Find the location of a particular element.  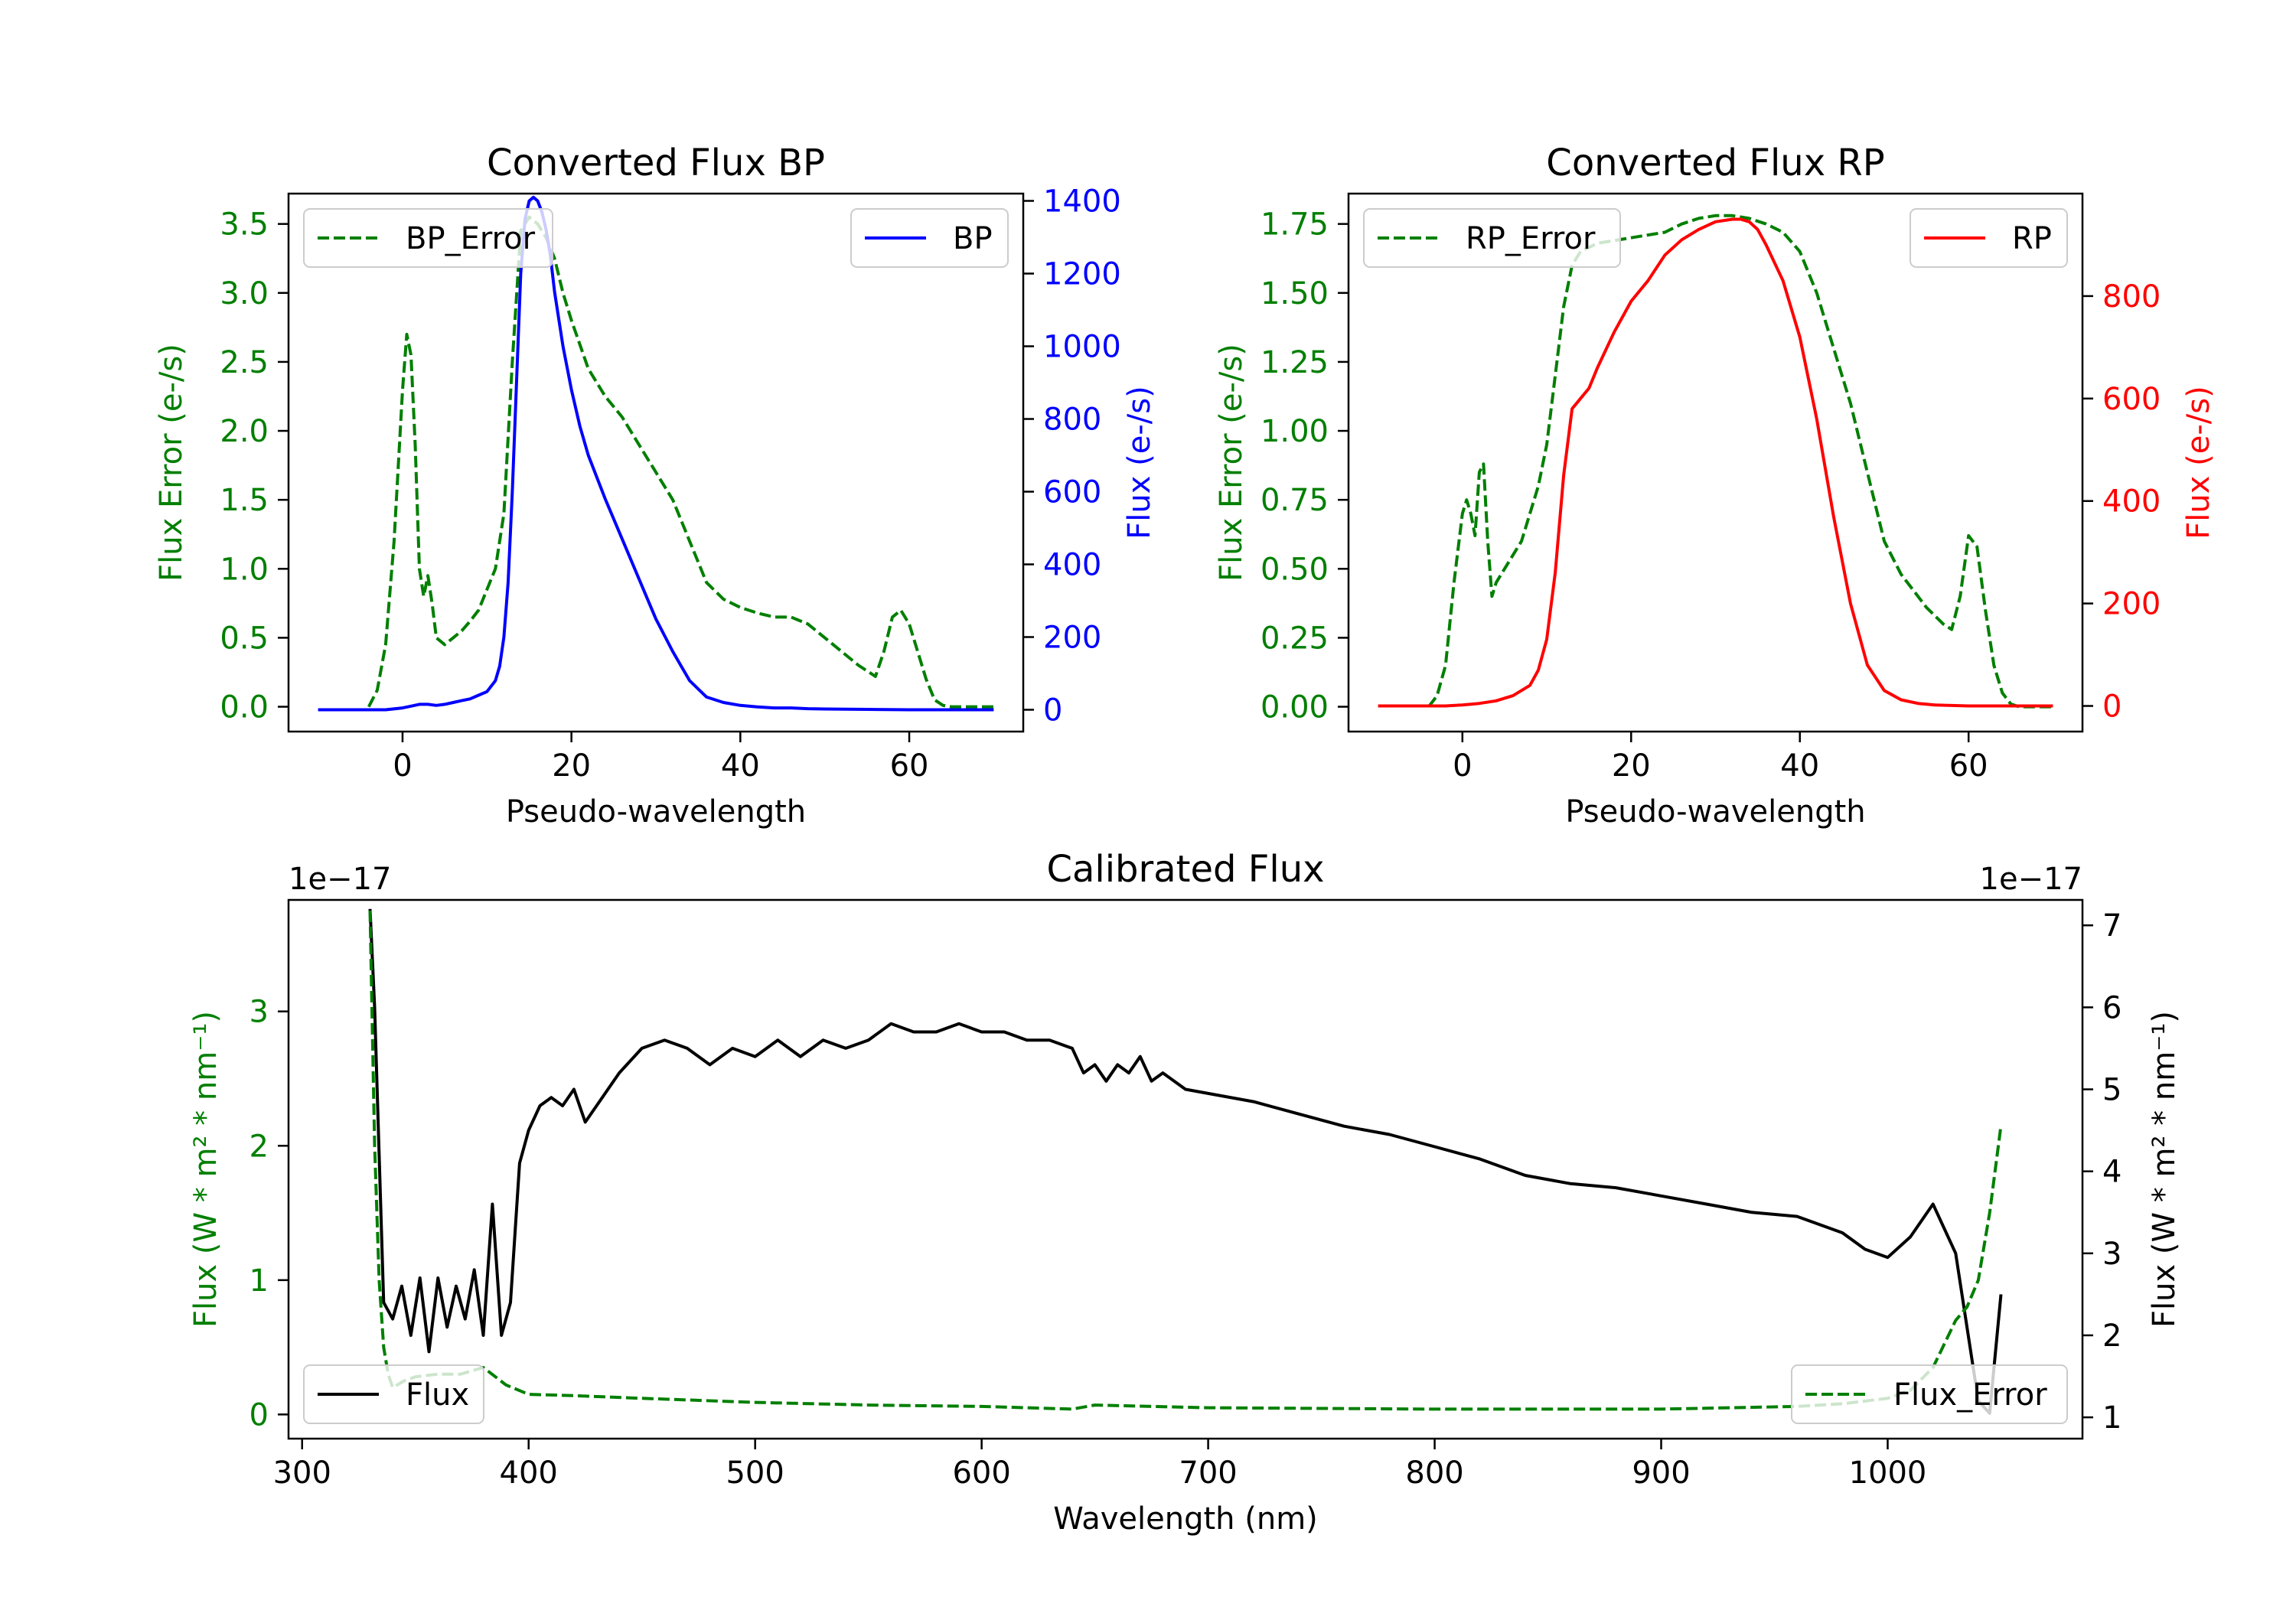

right-offset-text: 1e−17 is located at coordinates (2031, 879).